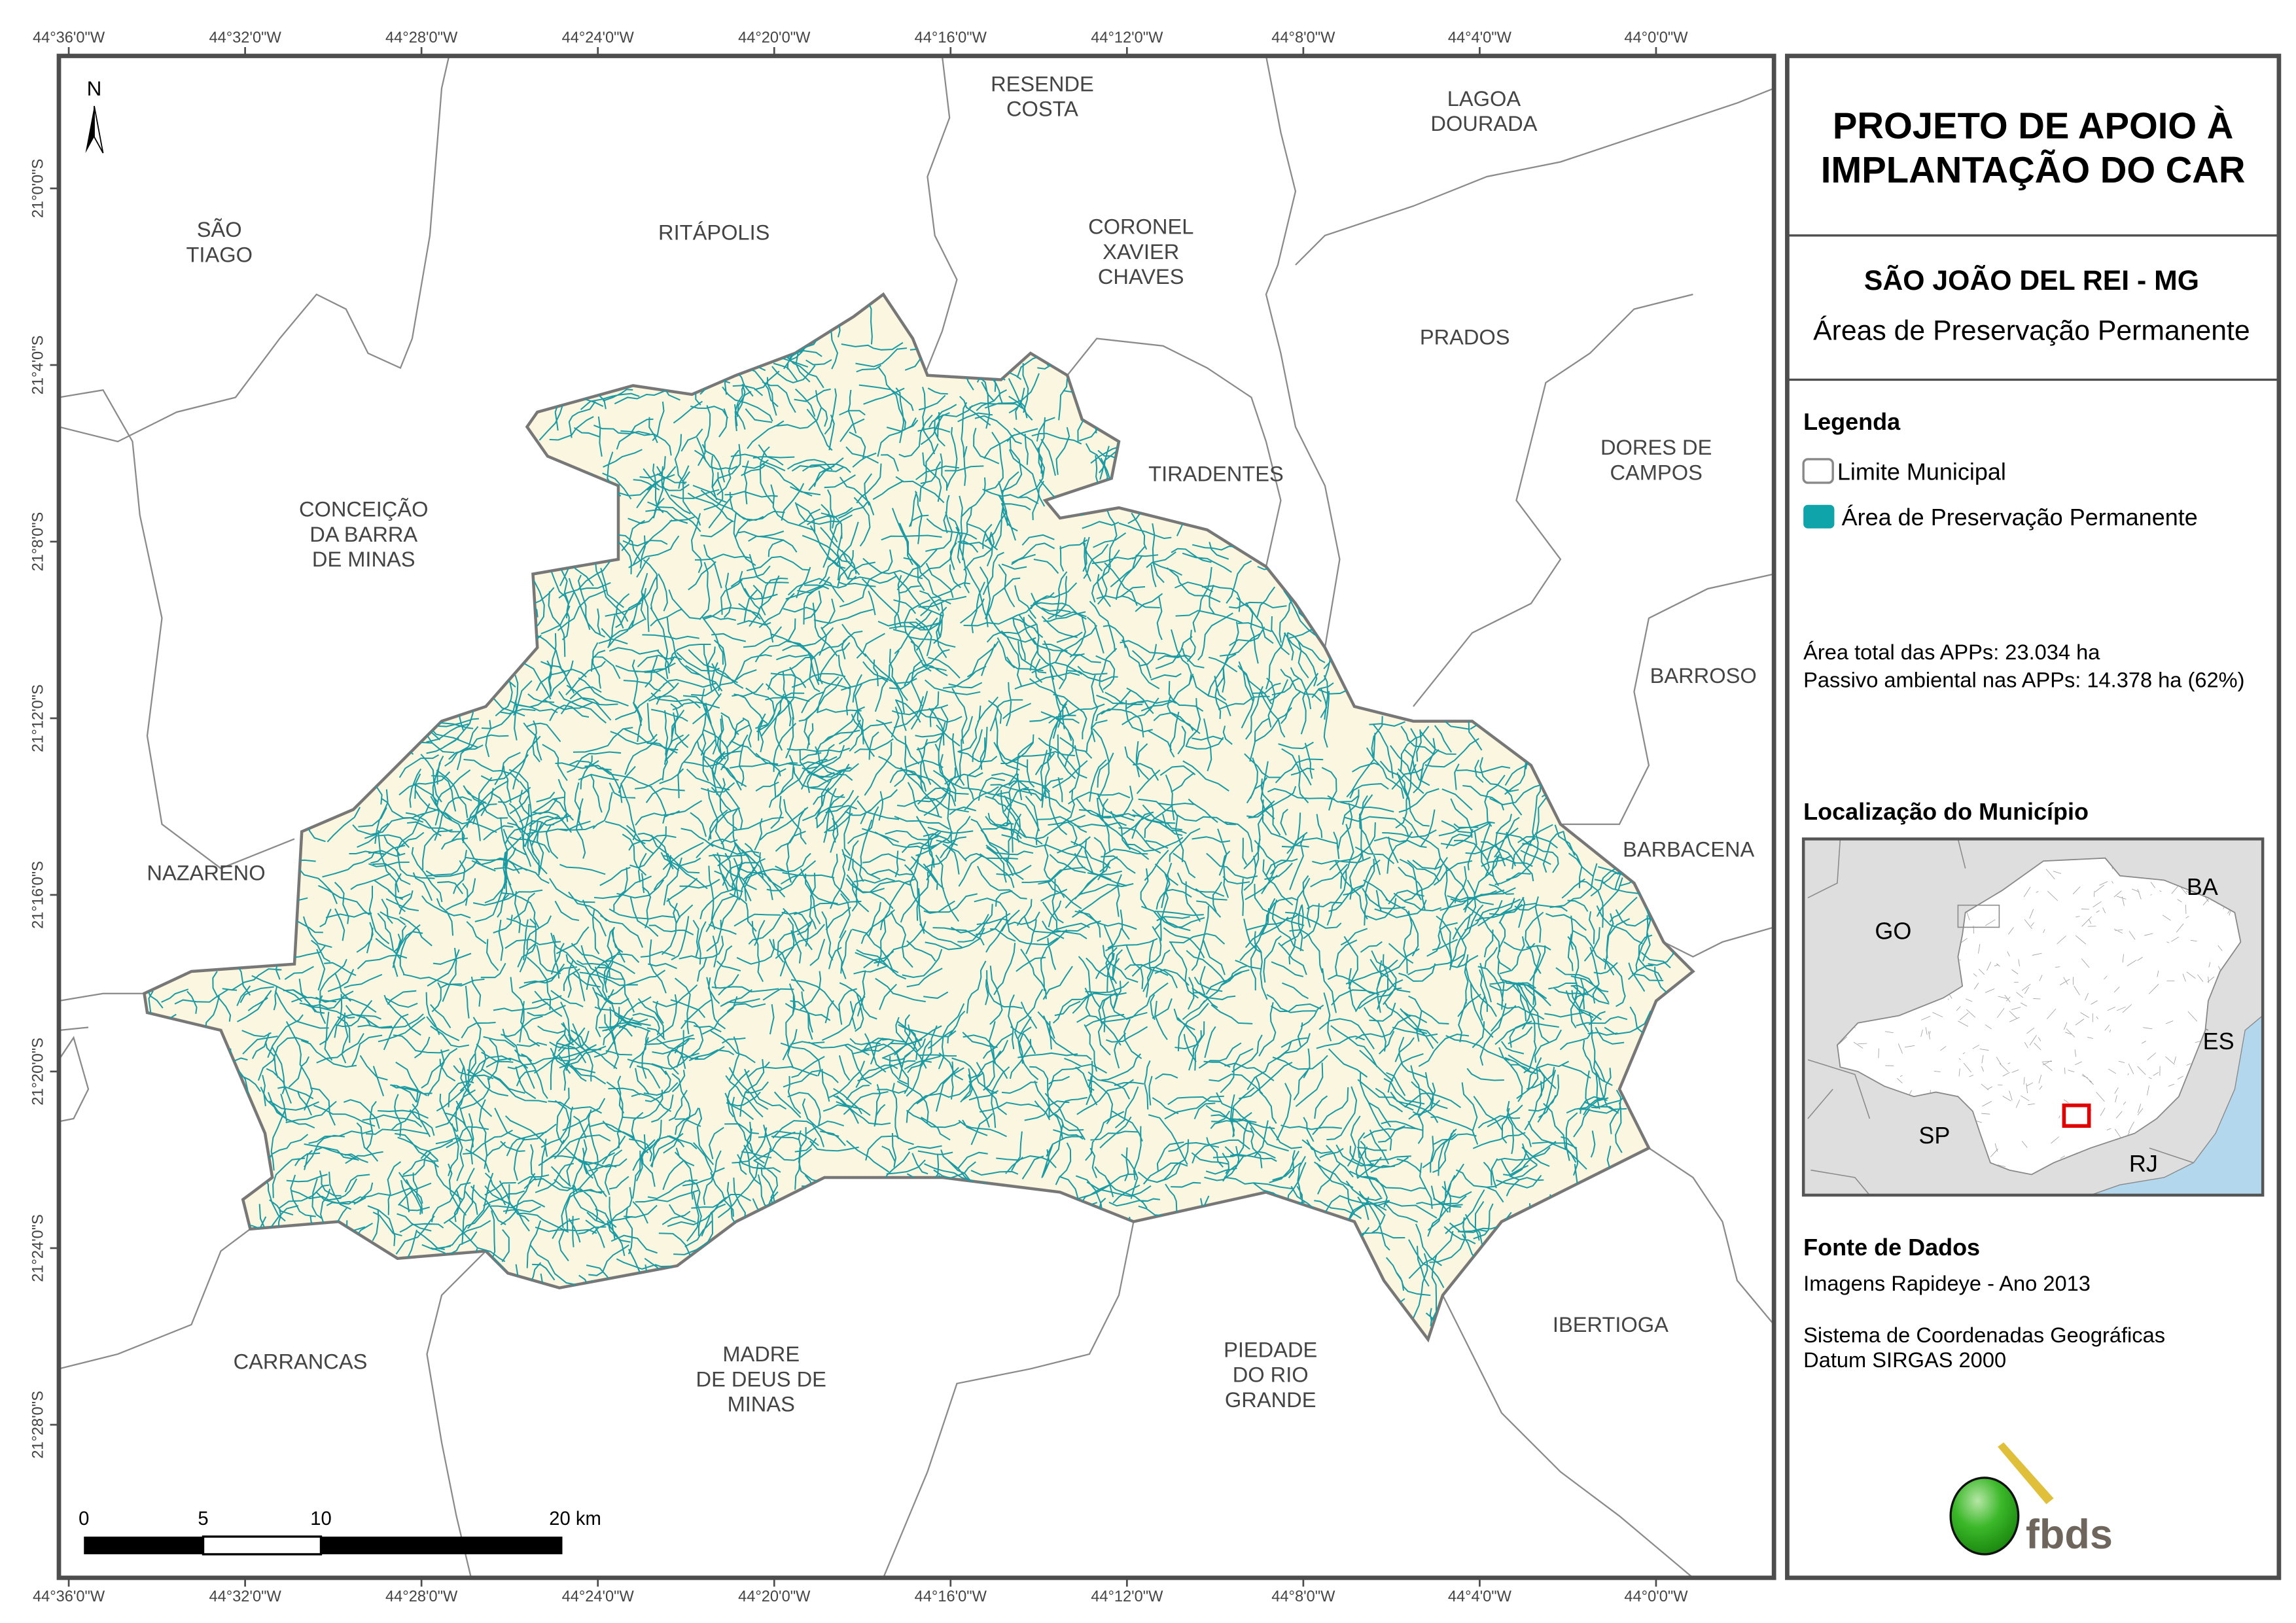 The image size is (2296, 1623). What do you see at coordinates (321, 1519) in the screenshot?
I see `scale-label-10: 10` at bounding box center [321, 1519].